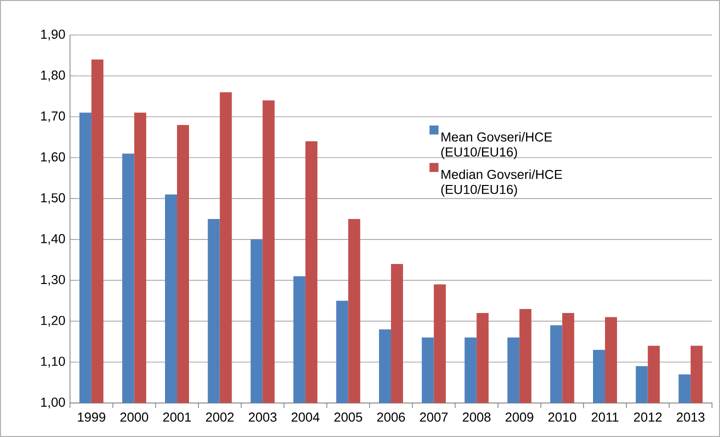 This screenshot has width=720, height=437. What do you see at coordinates (434, 417) in the screenshot?
I see `x-tick-label: 2007` at bounding box center [434, 417].